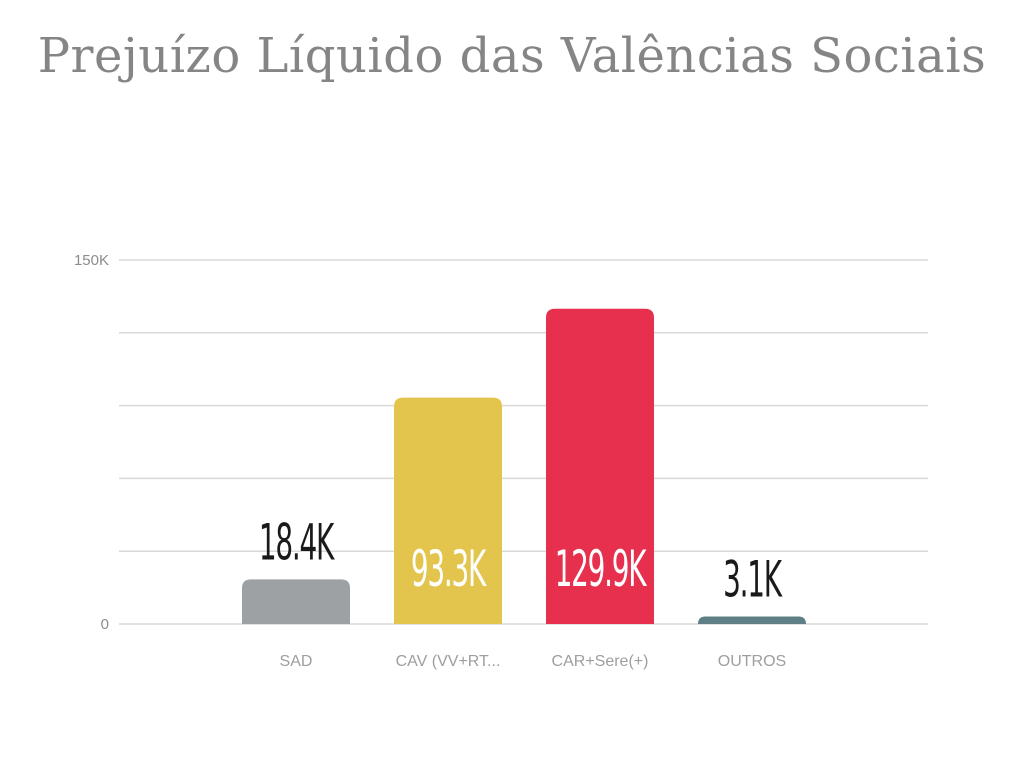 This screenshot has width=1024, height=768. I want to click on data-label: 93.3K, so click(449, 568).